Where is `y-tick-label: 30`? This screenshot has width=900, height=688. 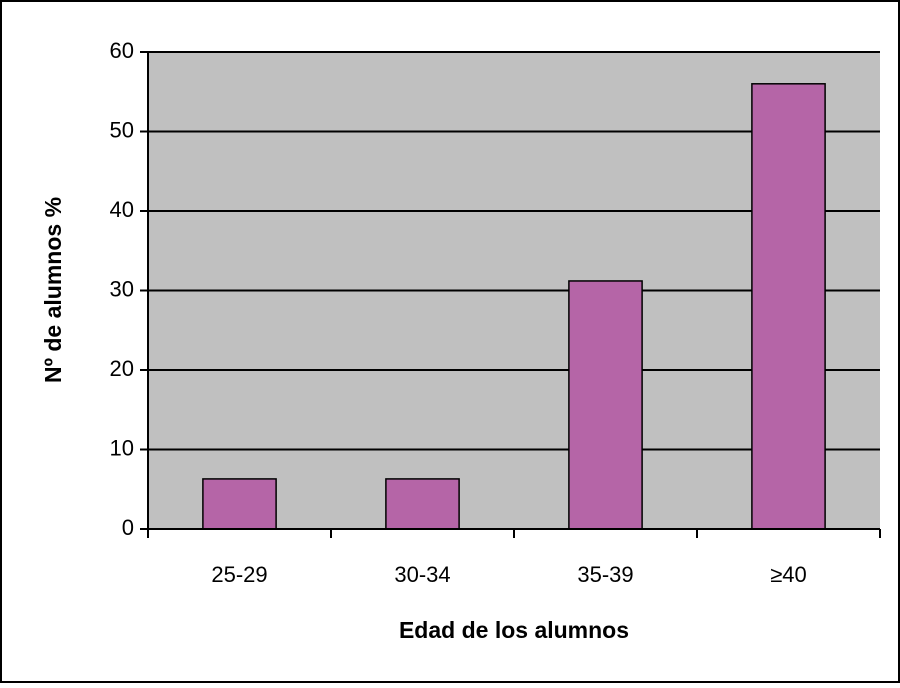
y-tick-label: 30 is located at coordinates (122, 288).